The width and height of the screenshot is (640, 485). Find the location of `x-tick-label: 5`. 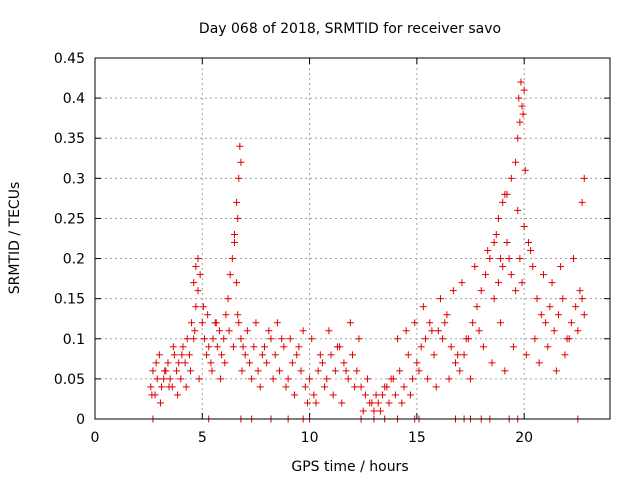

x-tick-label: 5 is located at coordinates (202, 438).